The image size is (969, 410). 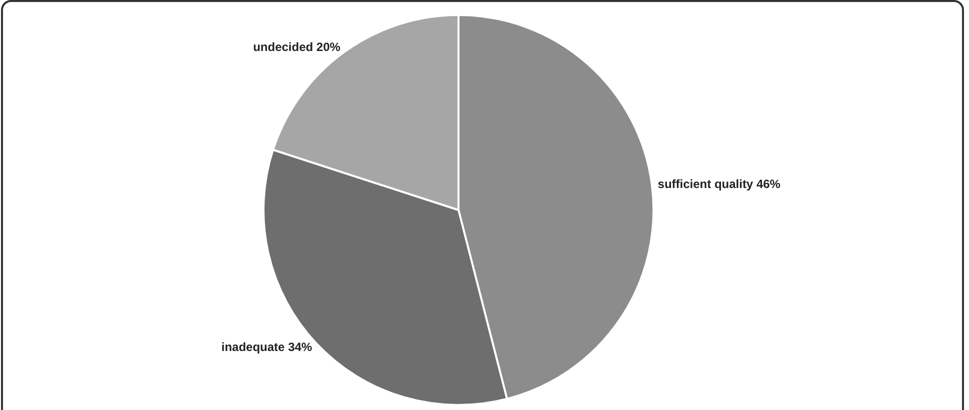 I want to click on slice-label: inadequate 34%, so click(x=266, y=347).